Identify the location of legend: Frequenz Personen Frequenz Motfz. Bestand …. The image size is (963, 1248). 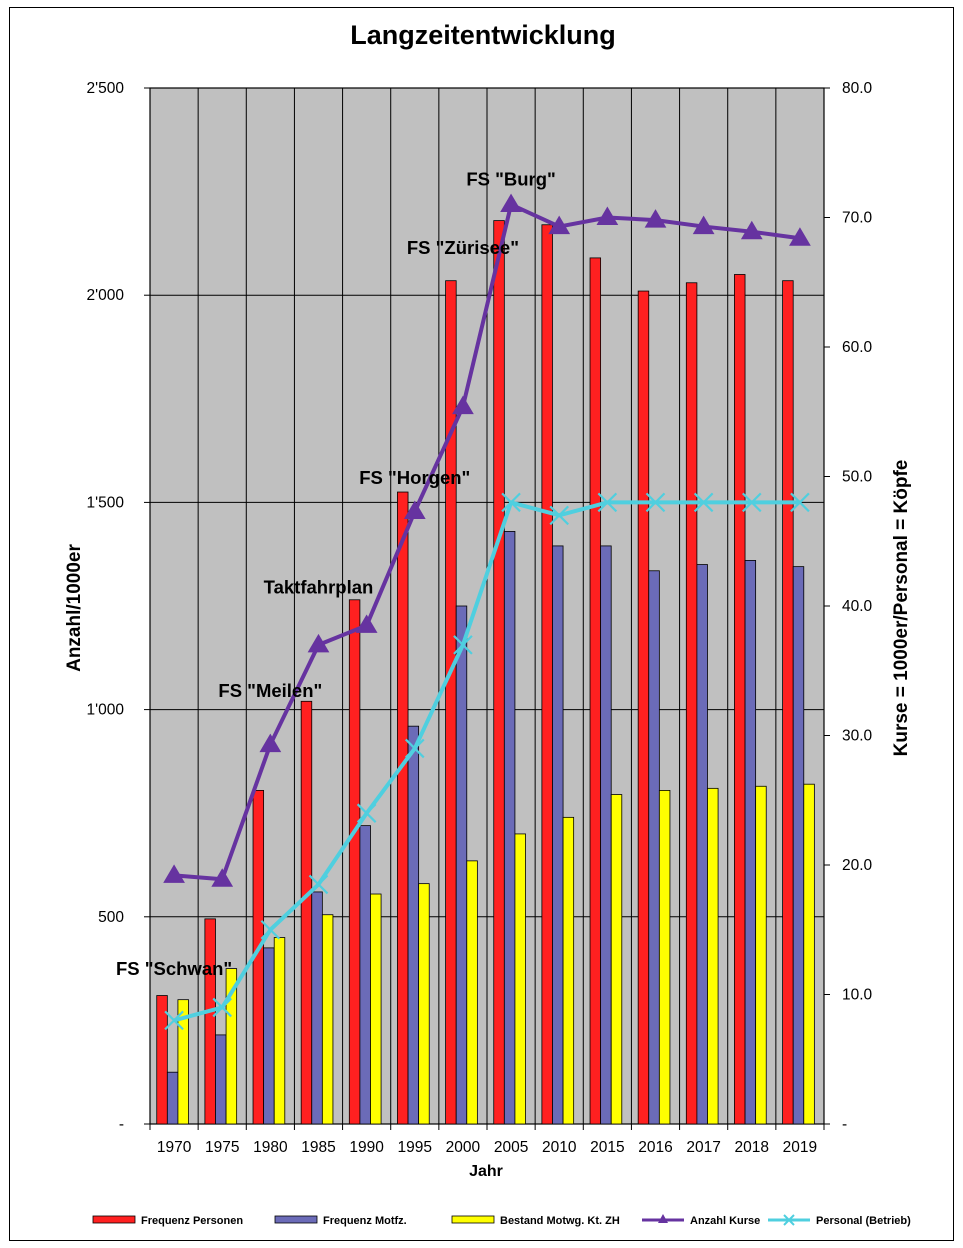
(501, 1220).